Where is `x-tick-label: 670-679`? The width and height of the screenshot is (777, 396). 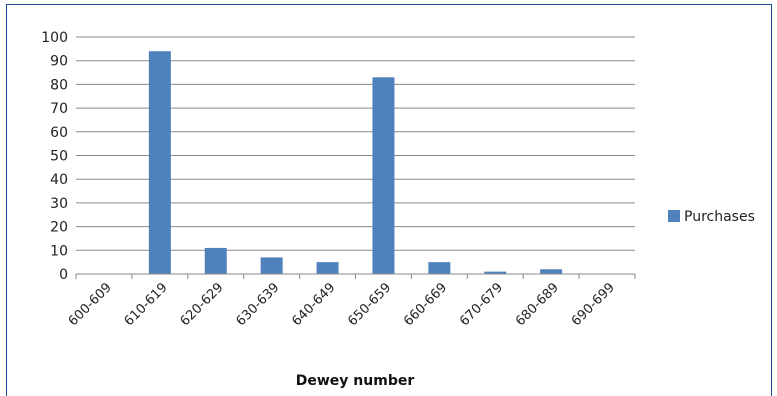
x-tick-label: 670-679 is located at coordinates (481, 304).